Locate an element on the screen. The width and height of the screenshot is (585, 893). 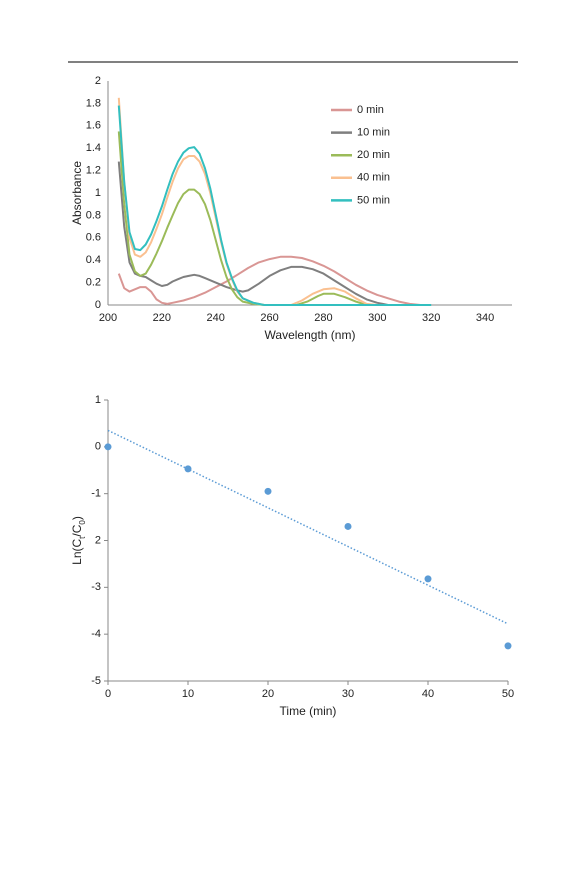
y-tick-label: 0.4 is located at coordinates (93, 260).